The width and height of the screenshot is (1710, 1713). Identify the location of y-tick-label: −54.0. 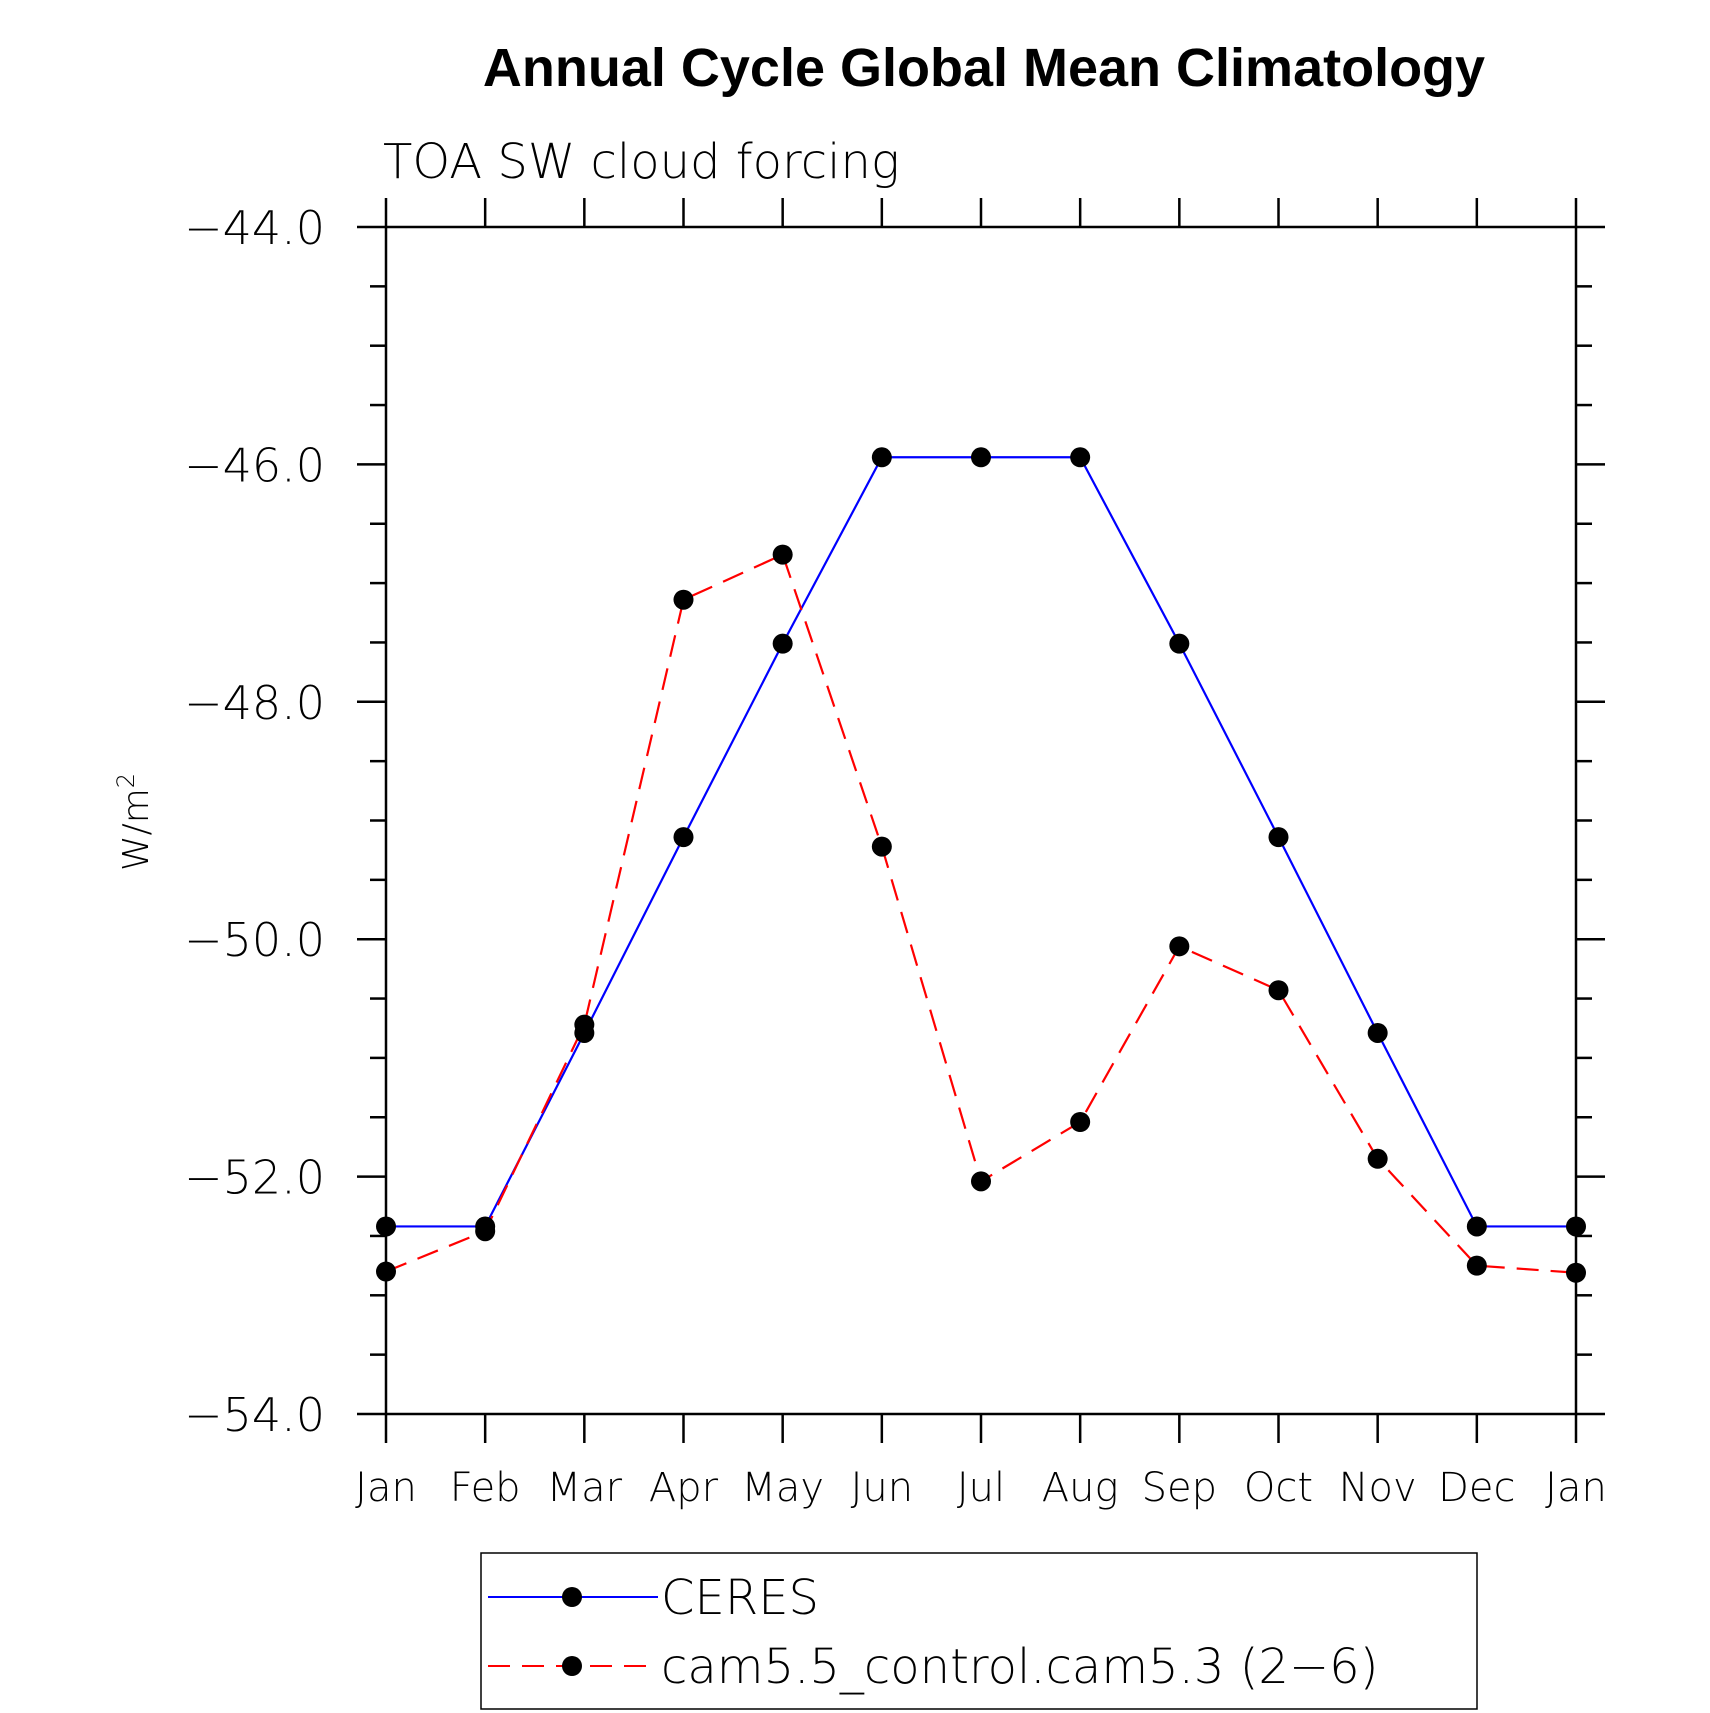
(254, 1415).